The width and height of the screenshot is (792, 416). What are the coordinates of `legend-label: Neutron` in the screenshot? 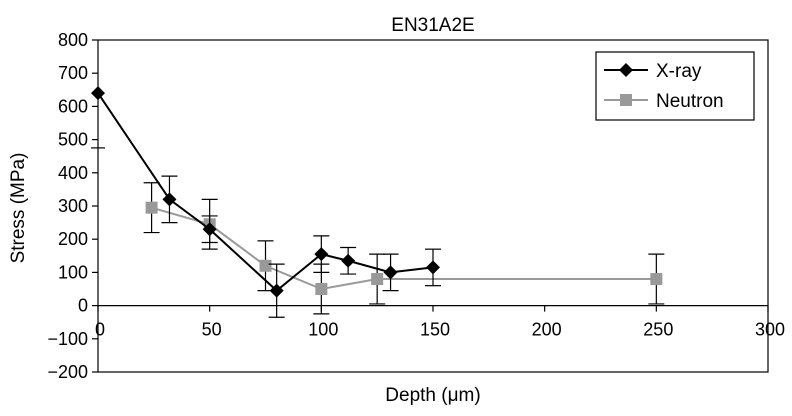 It's located at (690, 101).